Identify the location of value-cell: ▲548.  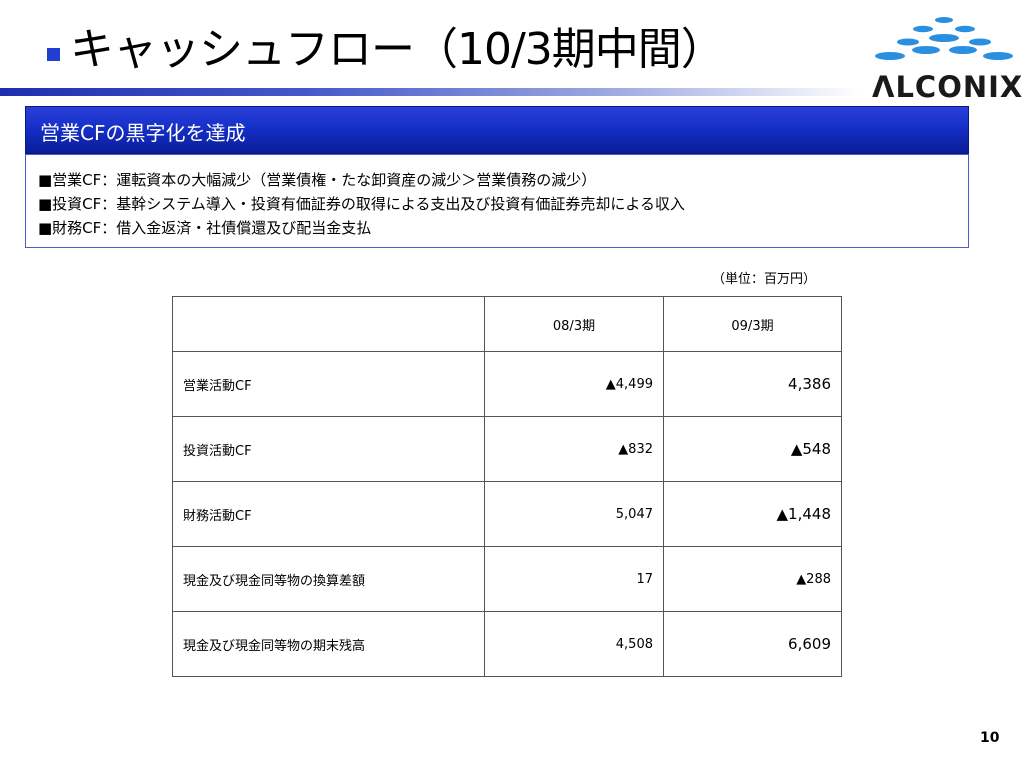
(752, 449).